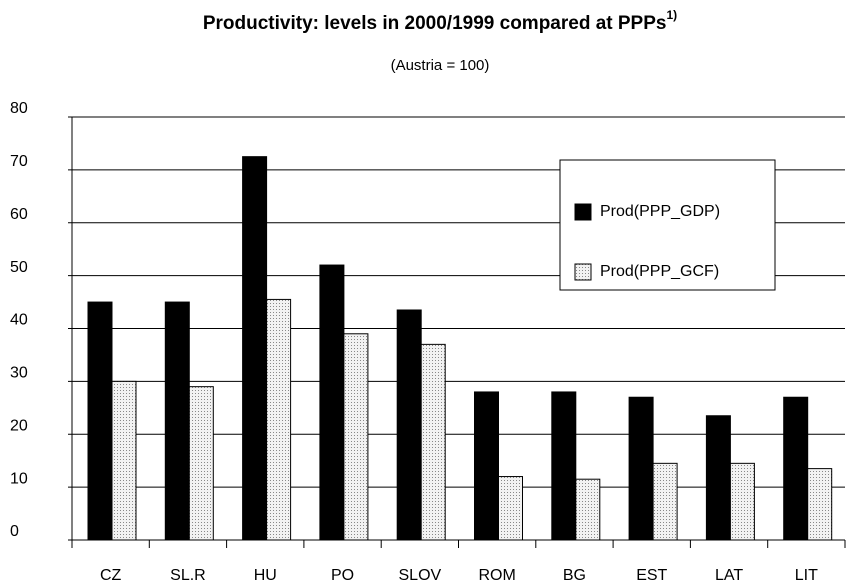 This screenshot has height=587, width=858. Describe the element at coordinates (651, 575) in the screenshot. I see `x-tick-label: EST` at that location.